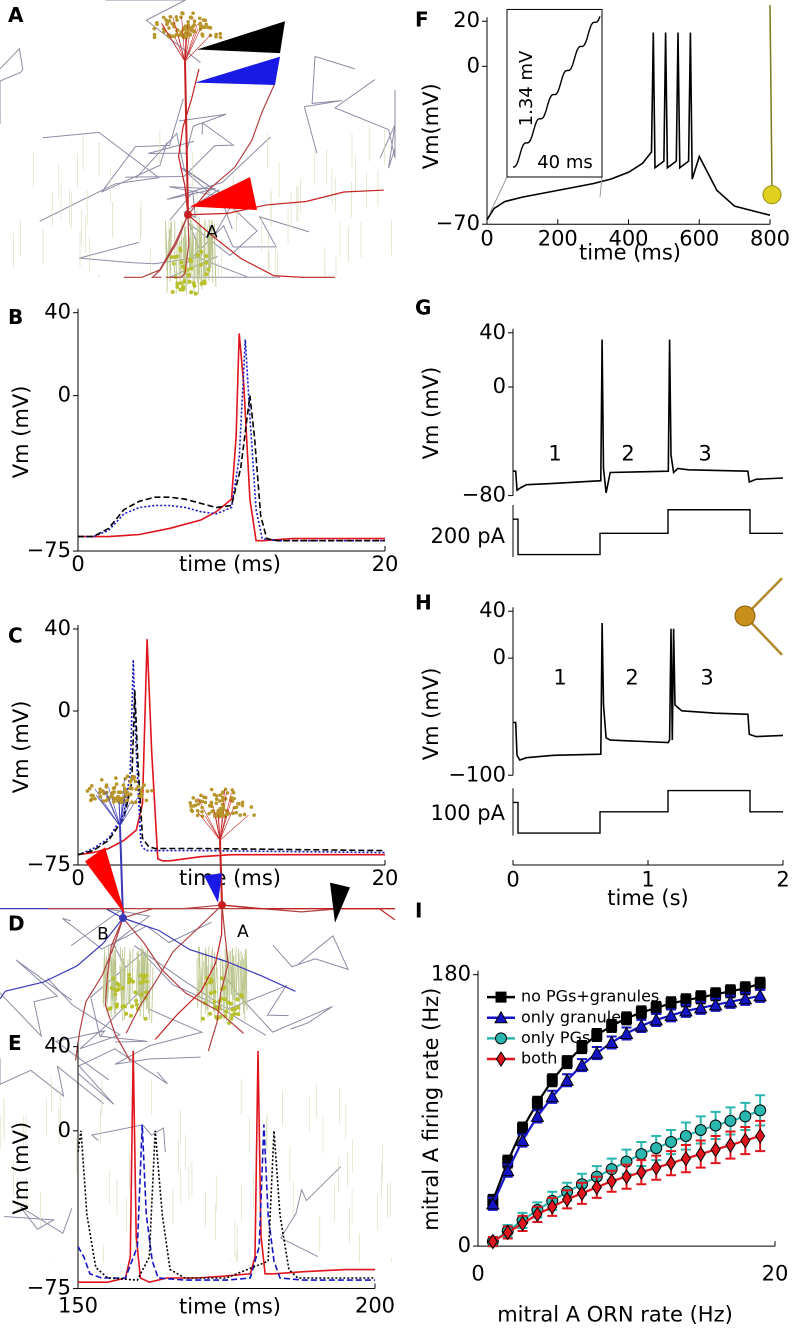 The height and width of the screenshot is (1337, 794). What do you see at coordinates (423, 603) in the screenshot?
I see `panel-label: H` at bounding box center [423, 603].